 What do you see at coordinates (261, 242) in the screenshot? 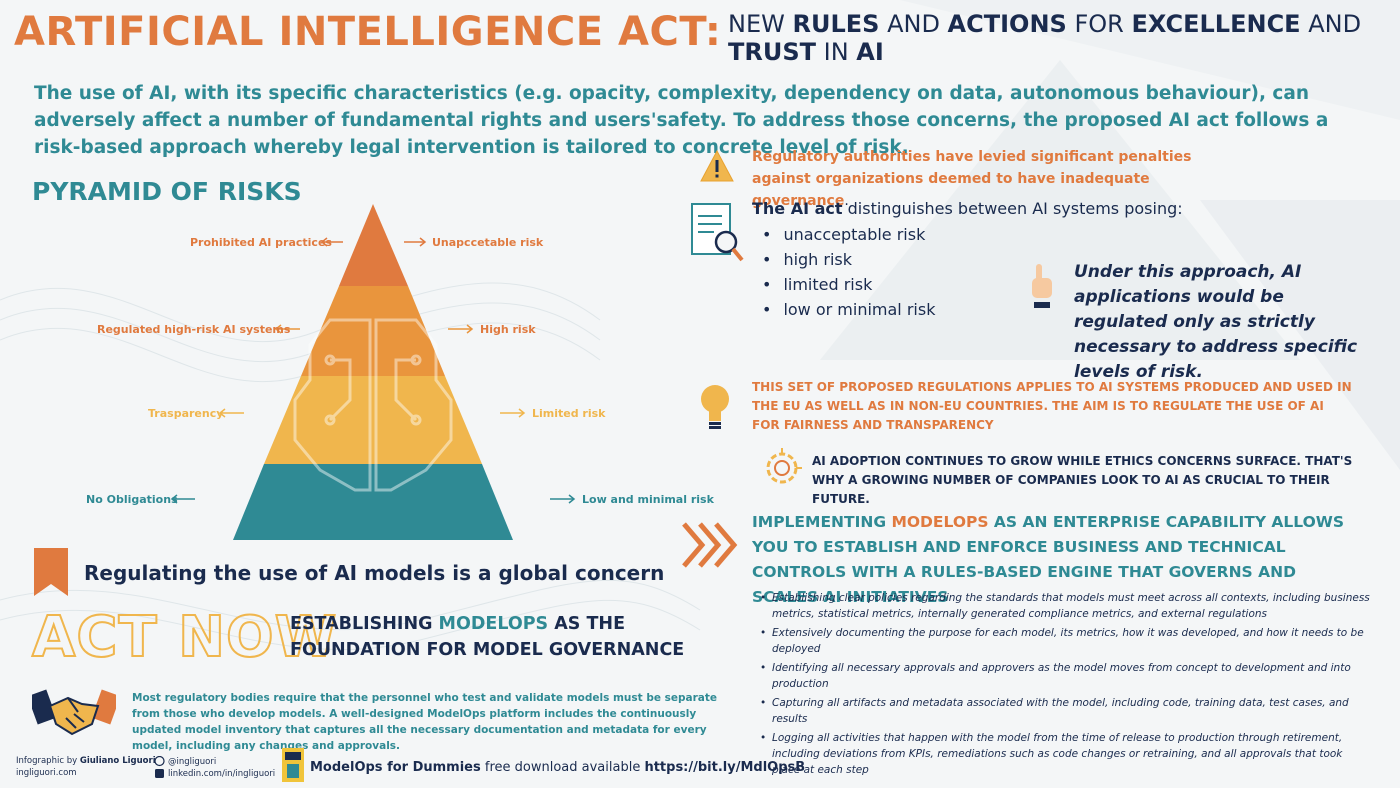
I see `pyramid-left-label-1: Prohibited AI practices` at bounding box center [261, 242].